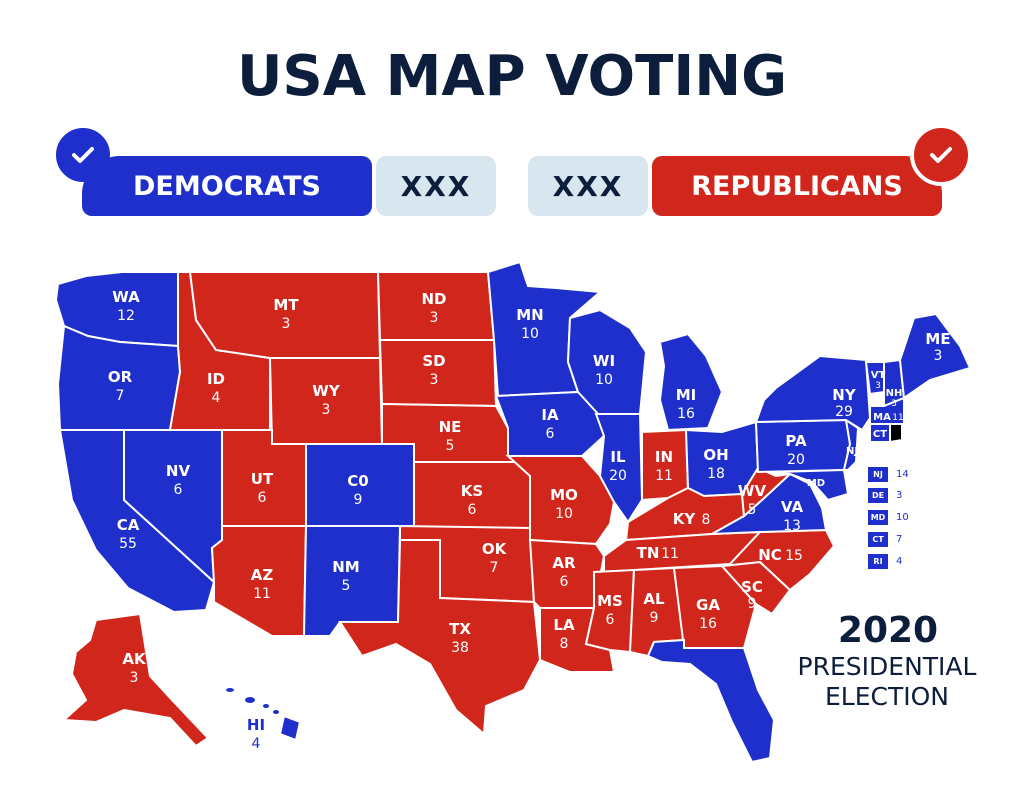  Describe the element at coordinates (436, 186) in the screenshot. I see `democrats-count: XXX` at that location.